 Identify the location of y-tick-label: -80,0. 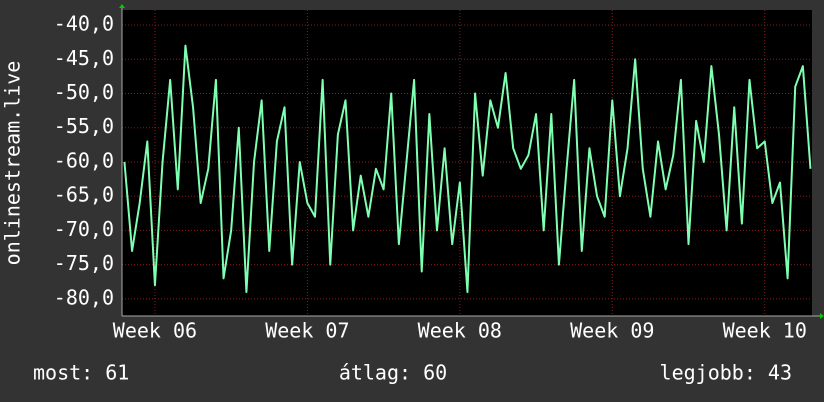
(84, 297).